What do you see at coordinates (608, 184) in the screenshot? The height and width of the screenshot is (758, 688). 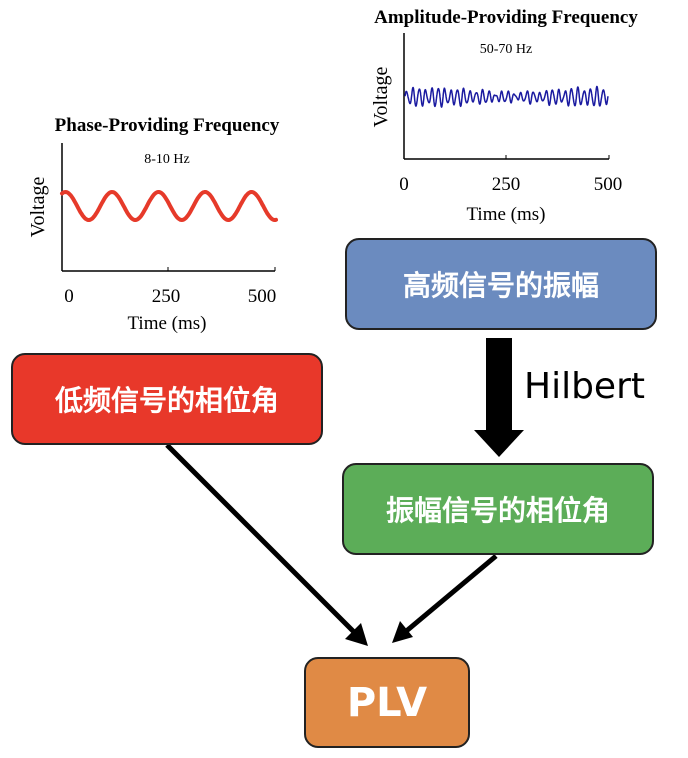 I see `amp-tick-500: 500` at bounding box center [608, 184].